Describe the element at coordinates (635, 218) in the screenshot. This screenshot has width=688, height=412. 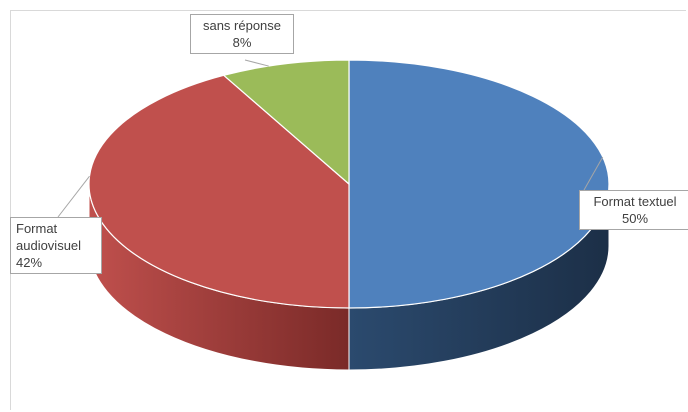
I see `data-label-format-textuel-value: 50%` at that location.